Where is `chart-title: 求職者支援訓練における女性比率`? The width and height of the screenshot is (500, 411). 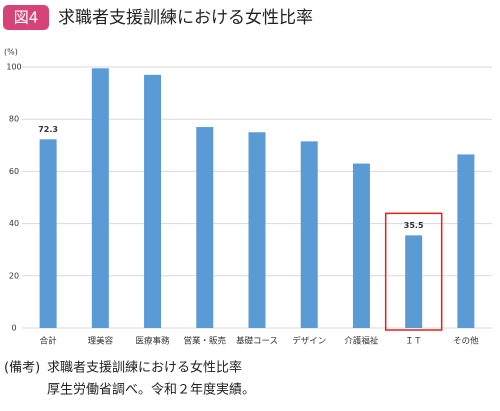
chart-title: 求職者支援訓練における女性比率 is located at coordinates (185, 18).